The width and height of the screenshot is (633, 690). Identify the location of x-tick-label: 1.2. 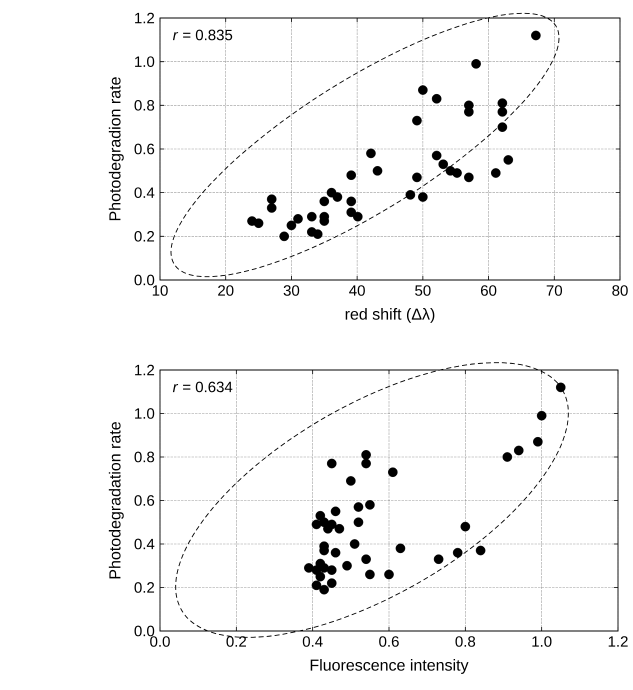
(618, 641).